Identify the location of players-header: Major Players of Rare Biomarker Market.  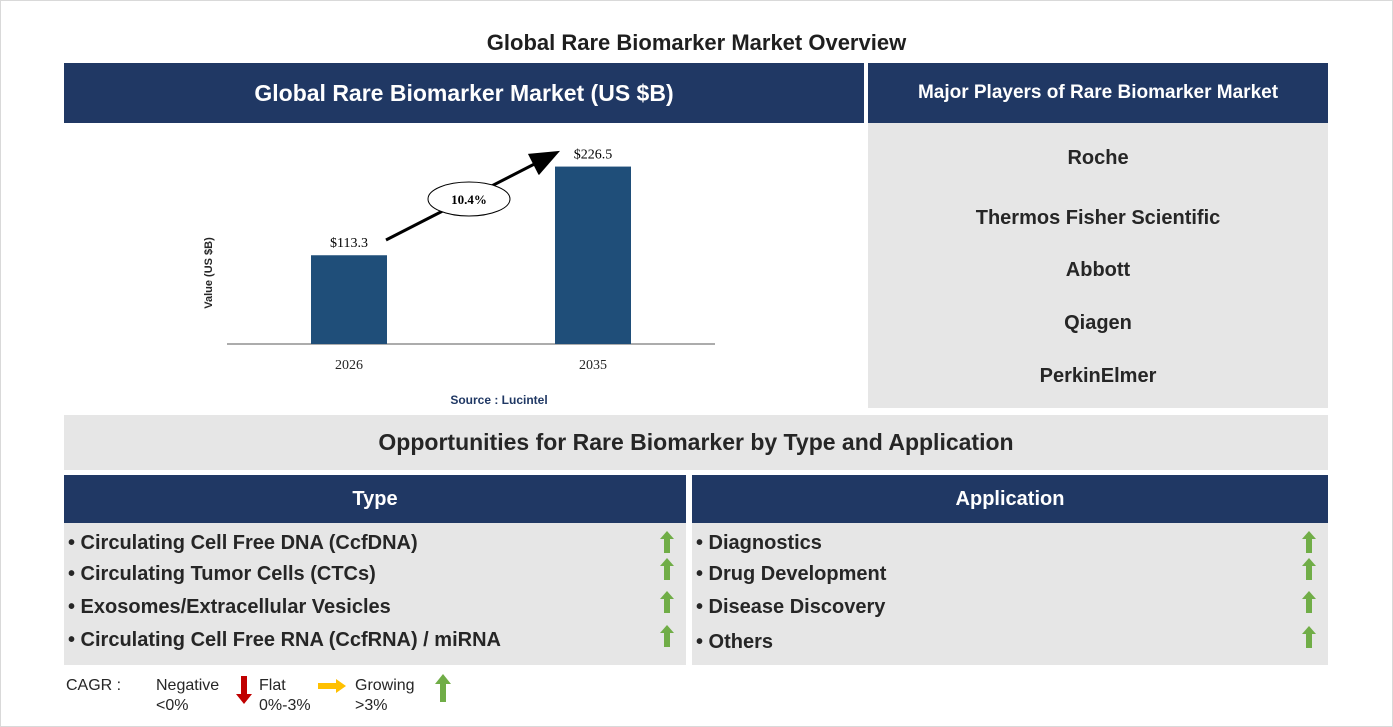
(1098, 93).